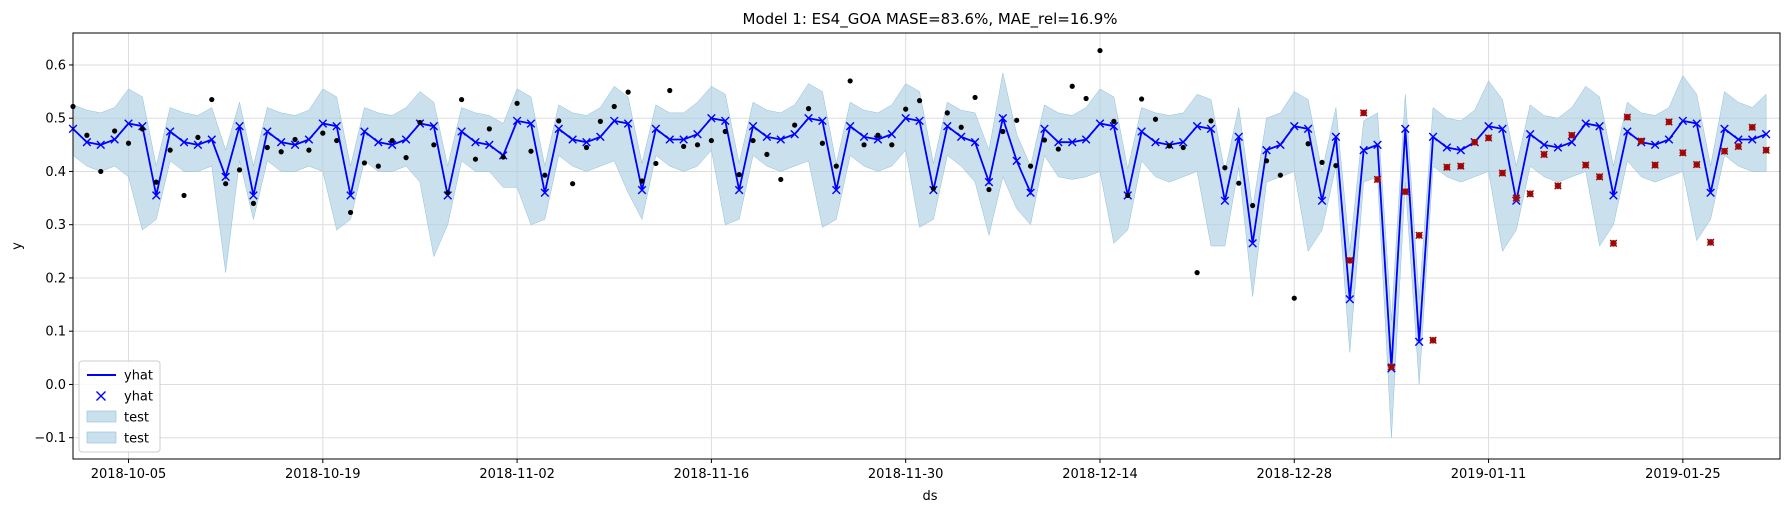  I want to click on x-tick-label: 2018-10-19, so click(323, 474).